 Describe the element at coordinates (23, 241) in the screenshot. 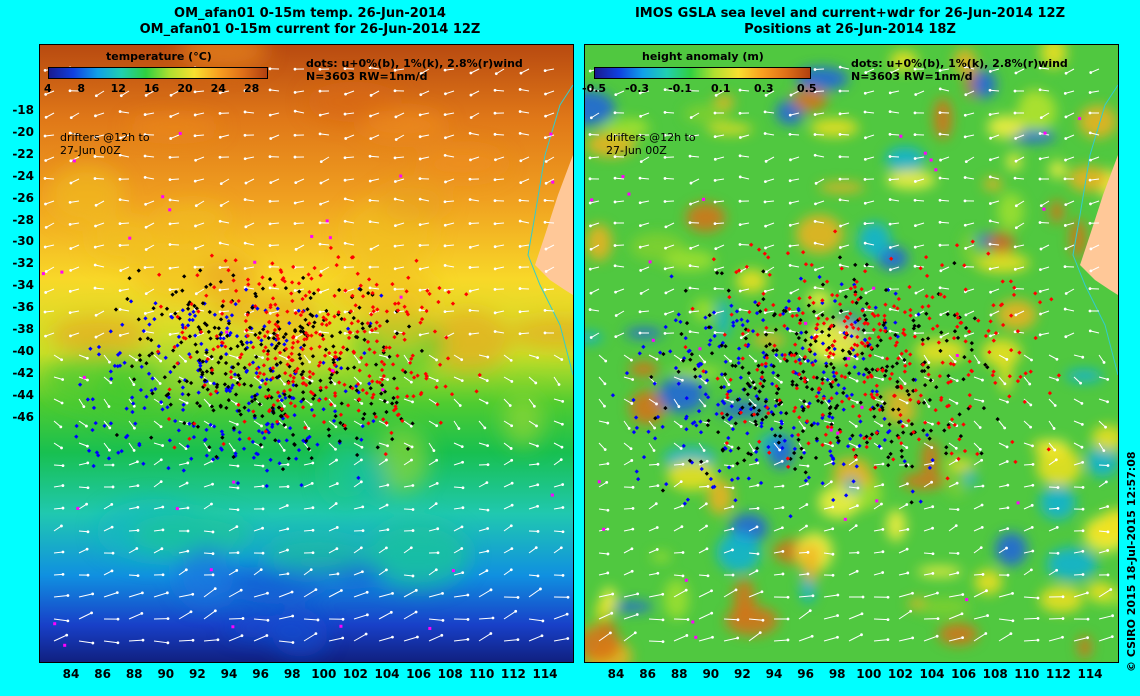

I see `lat-tick-label: -30` at that location.